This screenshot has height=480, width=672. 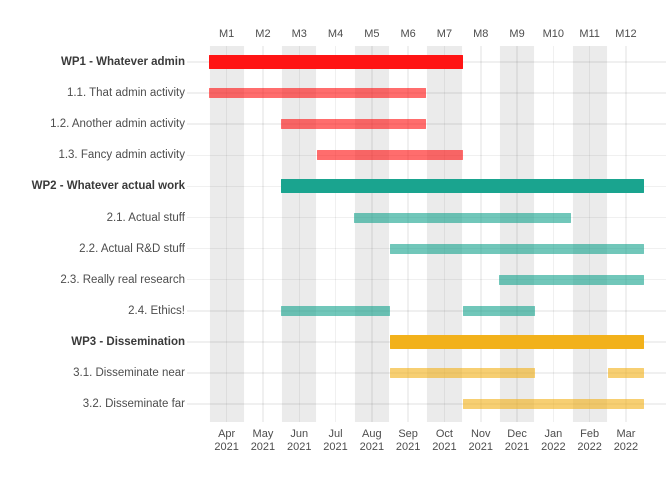 I want to click on month-name-label: Apr 2021, so click(x=227, y=441).